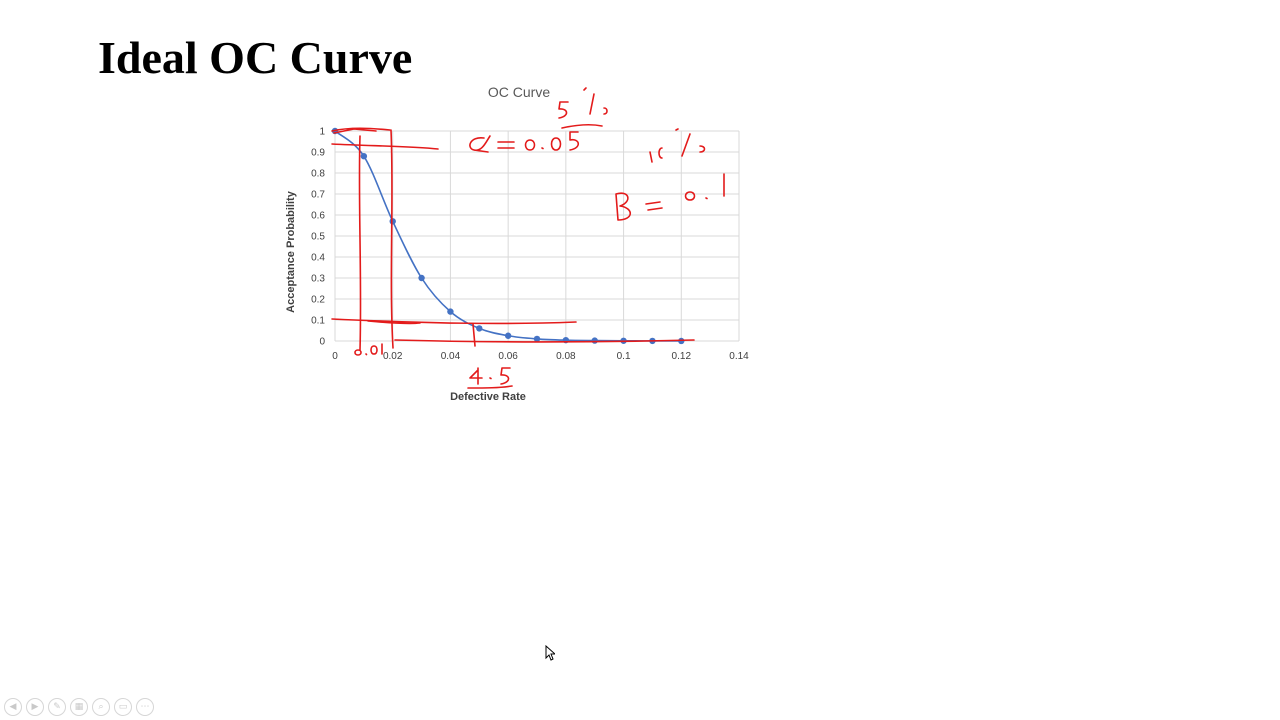 This screenshot has height=720, width=1280. What do you see at coordinates (291, 251) in the screenshot?
I see `y-axis-title: Acceptance Probability` at bounding box center [291, 251].